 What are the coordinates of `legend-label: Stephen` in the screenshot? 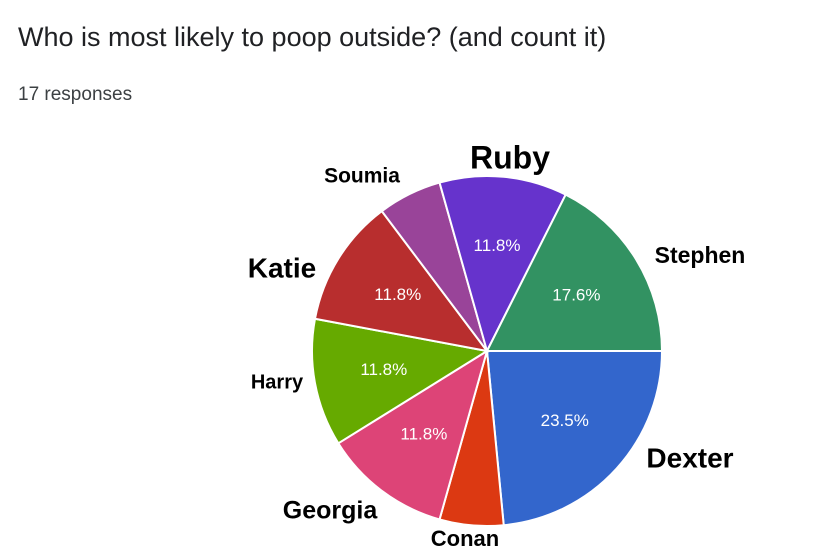 It's located at (700, 255).